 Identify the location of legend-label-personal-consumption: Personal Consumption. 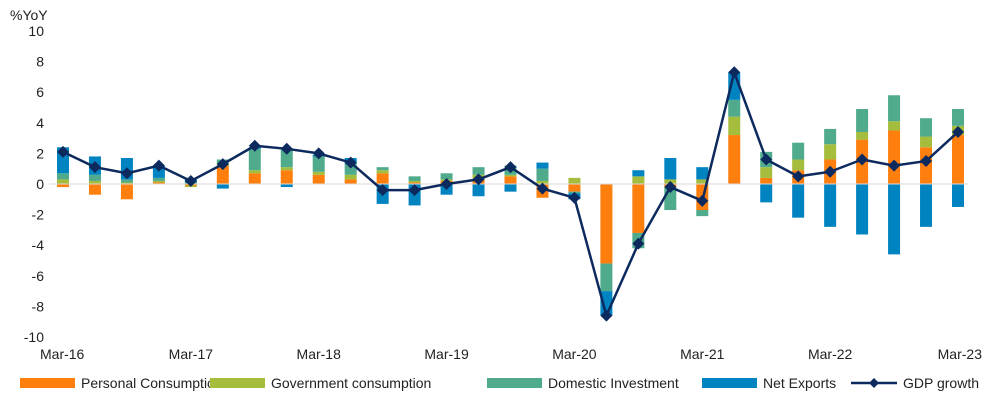
(152, 383).